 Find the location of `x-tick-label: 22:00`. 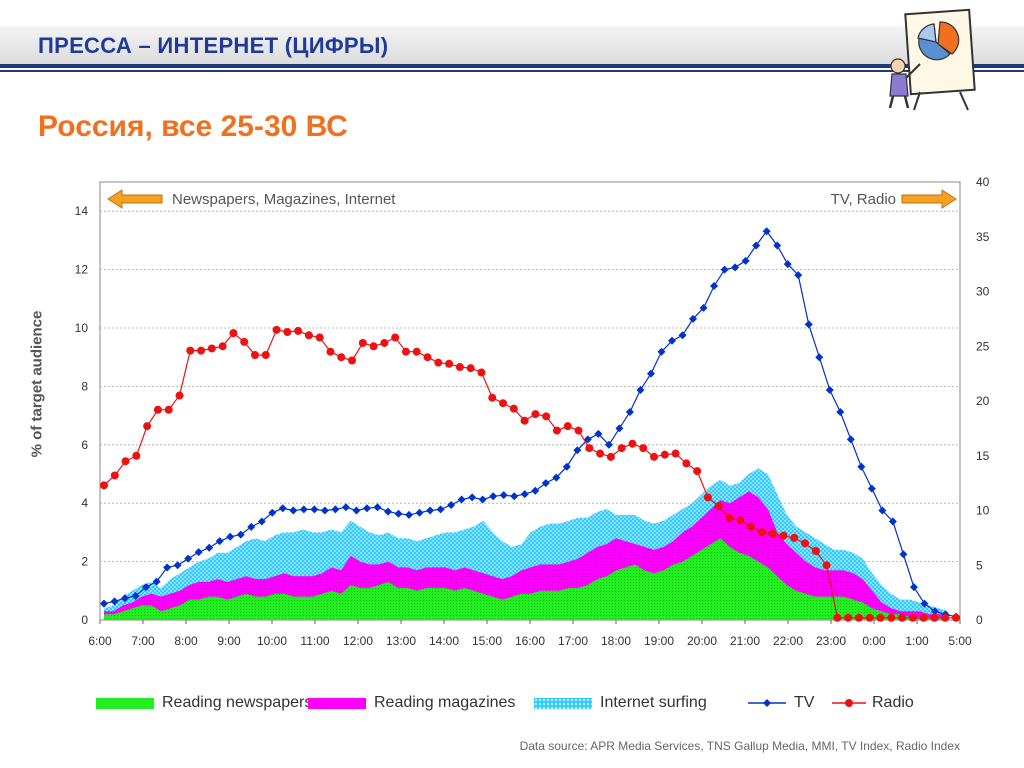

x-tick-label: 22:00 is located at coordinates (788, 641).